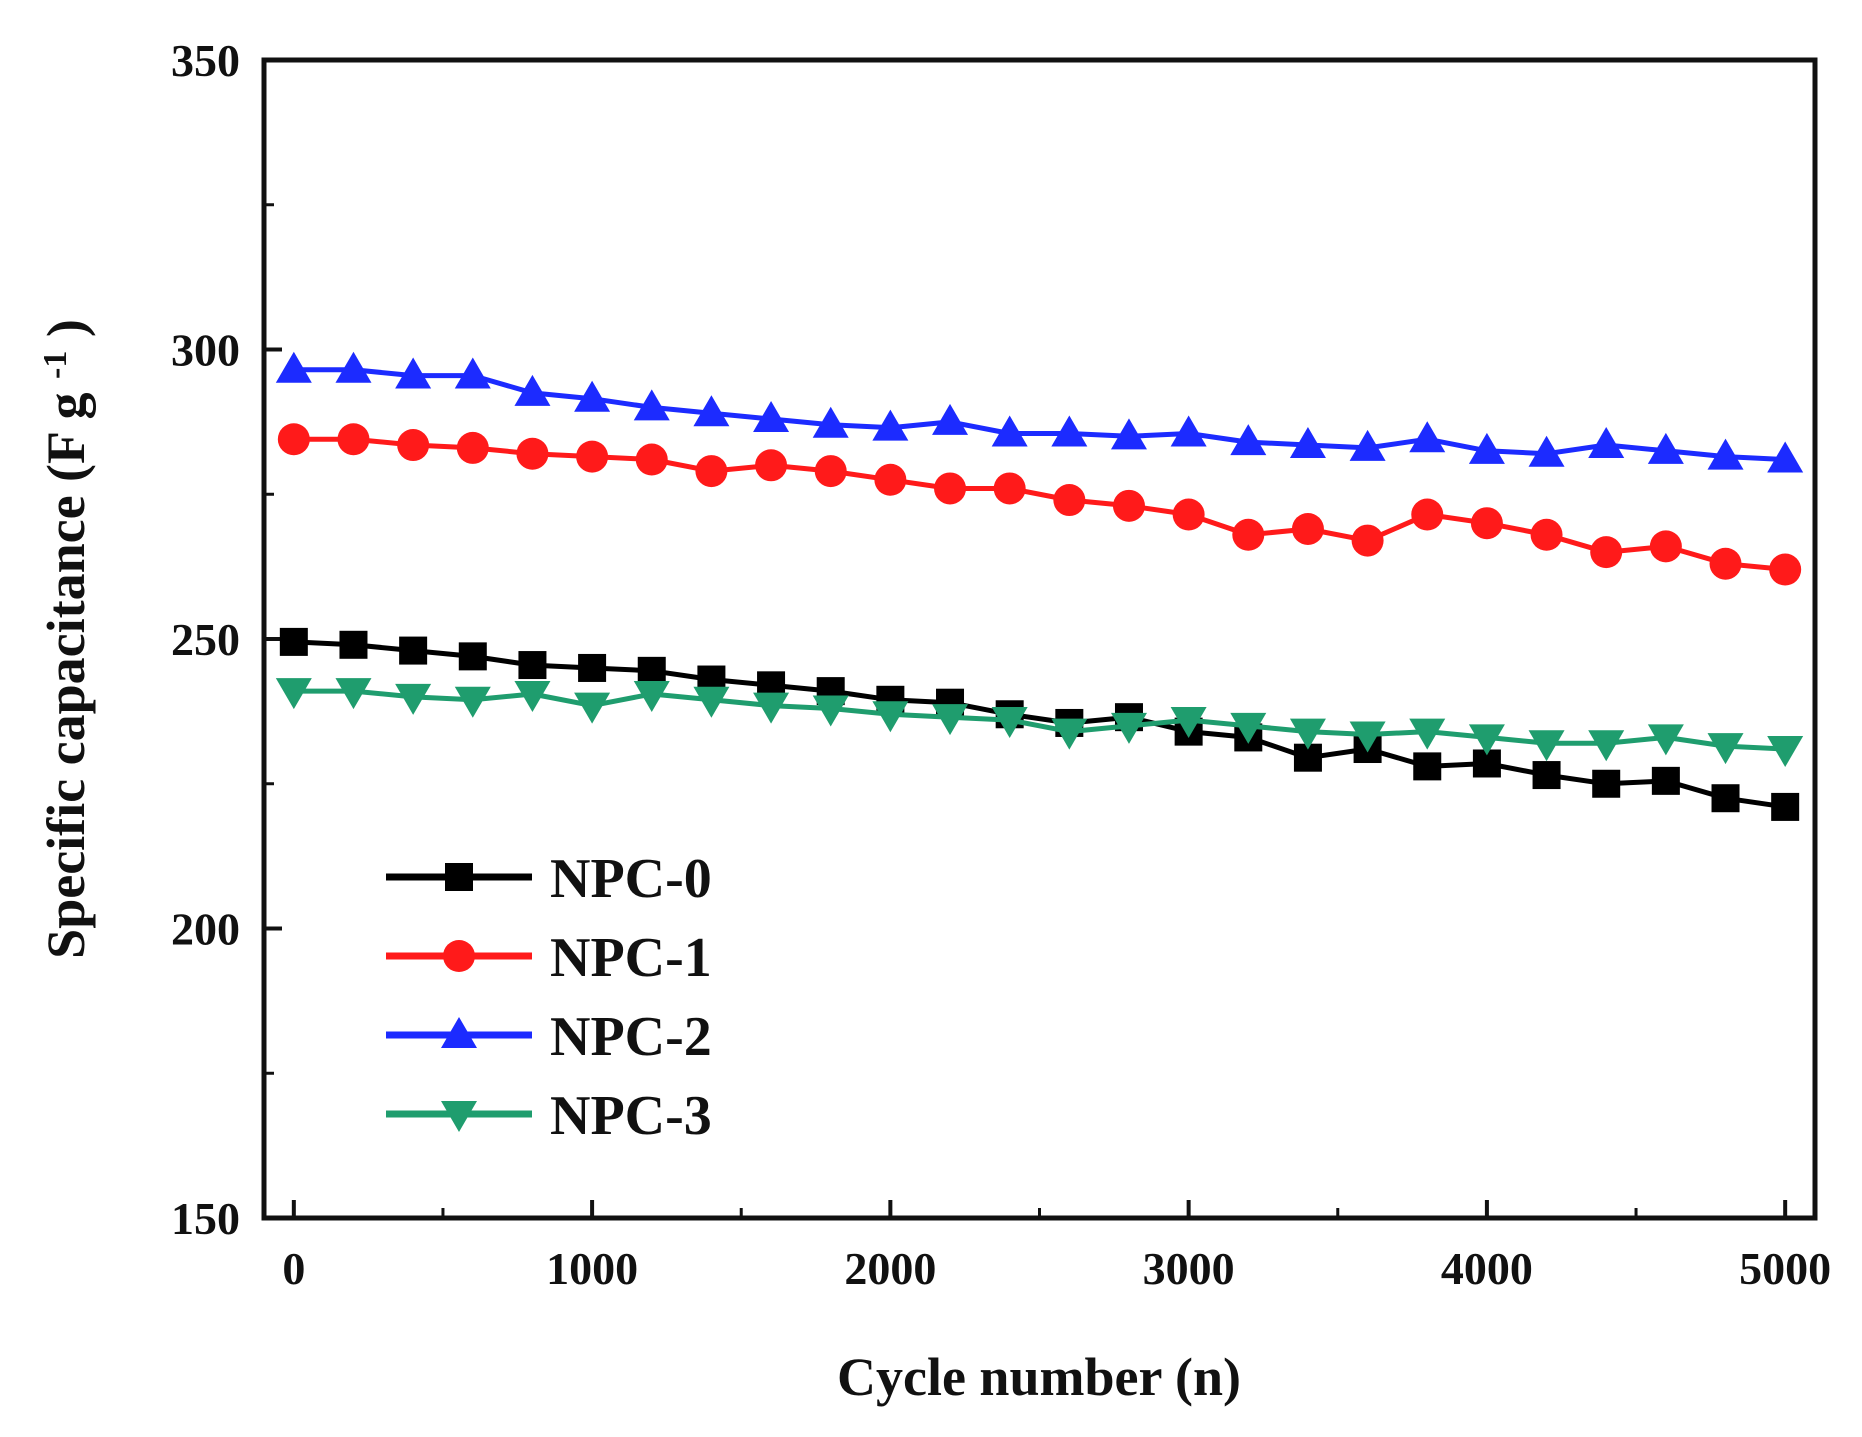 The image size is (1862, 1437). I want to click on y-axis-title: Specific capacitance (F g -1 ), so click(66, 639).